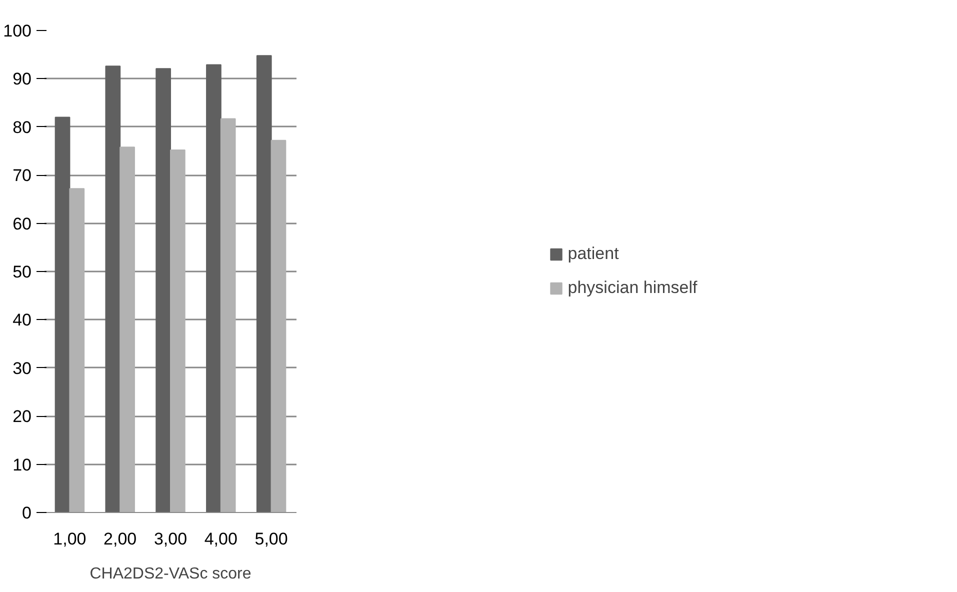  What do you see at coordinates (120, 539) in the screenshot?
I see `x-tick-label: 2,00` at bounding box center [120, 539].